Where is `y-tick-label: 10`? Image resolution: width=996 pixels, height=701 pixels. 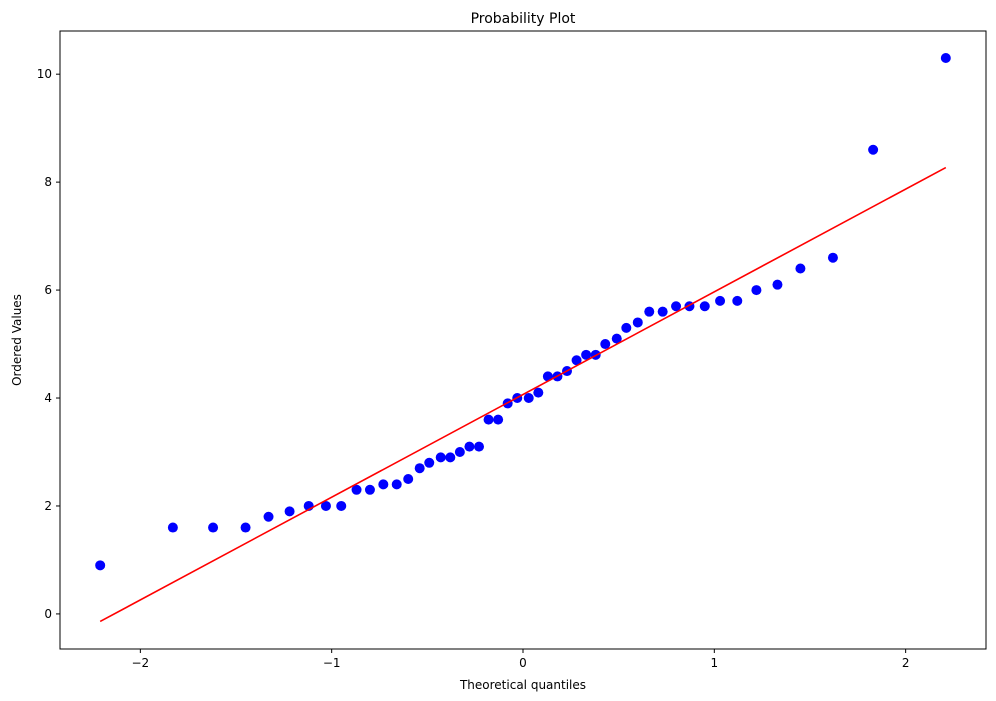
y-tick-label: 10 is located at coordinates (44, 74).